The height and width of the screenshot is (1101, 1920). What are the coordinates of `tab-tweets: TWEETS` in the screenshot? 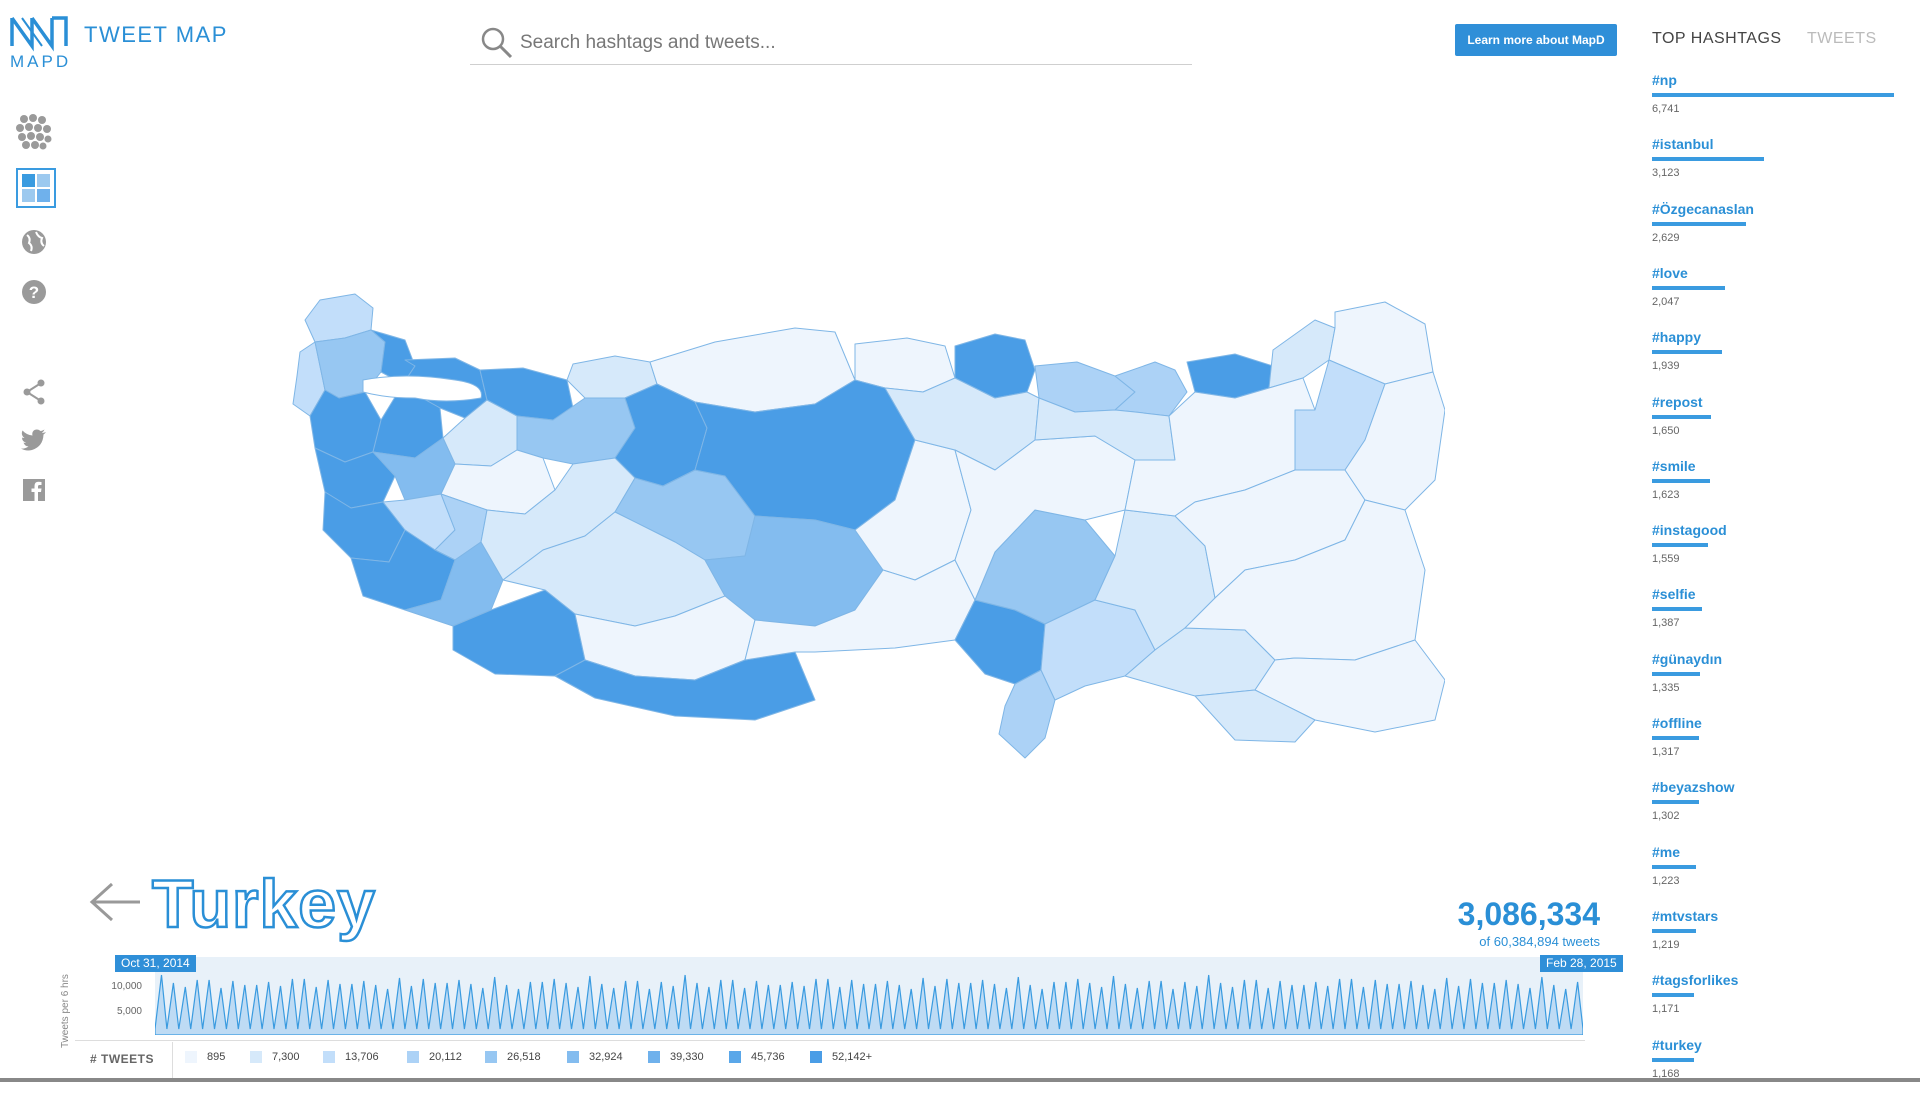 It's located at (1842, 38).